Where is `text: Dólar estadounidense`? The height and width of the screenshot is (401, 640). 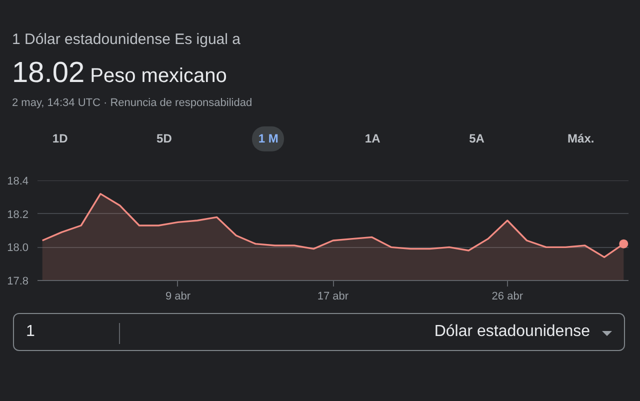 text: Dólar estadounidense is located at coordinates (512, 332).